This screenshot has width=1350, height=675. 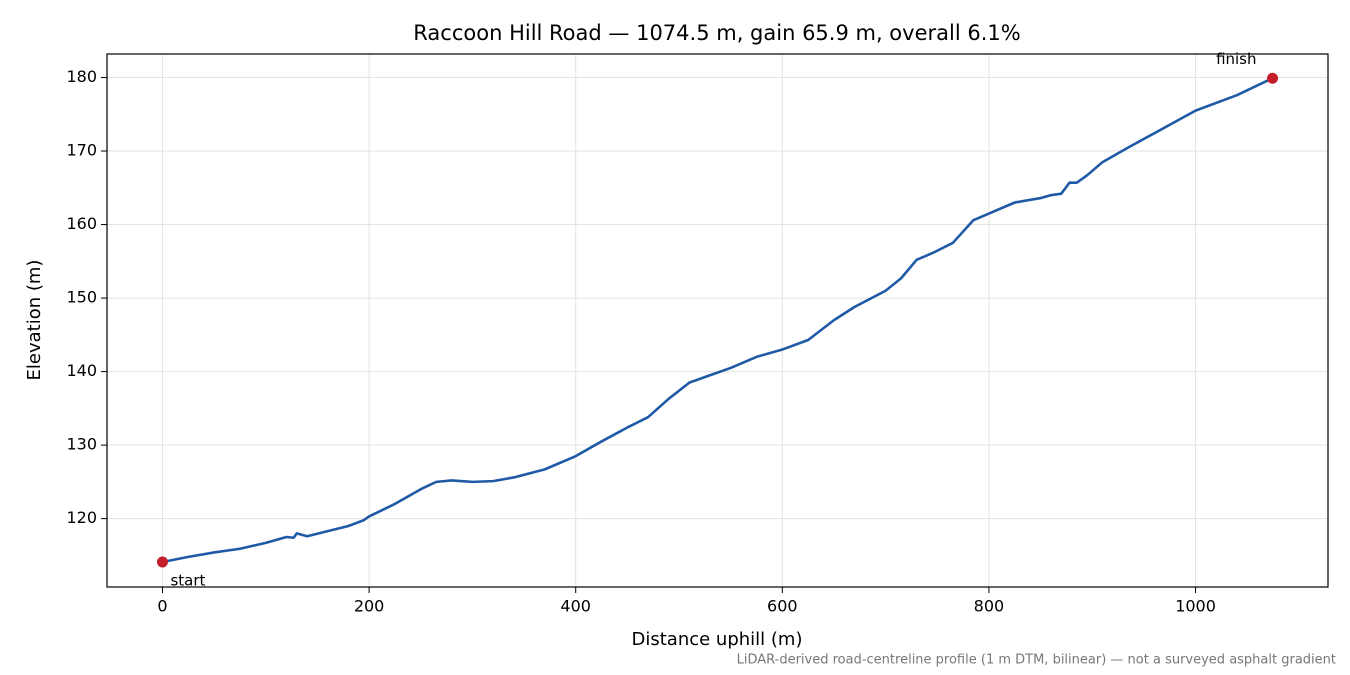 What do you see at coordinates (81, 517) in the screenshot?
I see `y-tick-label: 120` at bounding box center [81, 517].